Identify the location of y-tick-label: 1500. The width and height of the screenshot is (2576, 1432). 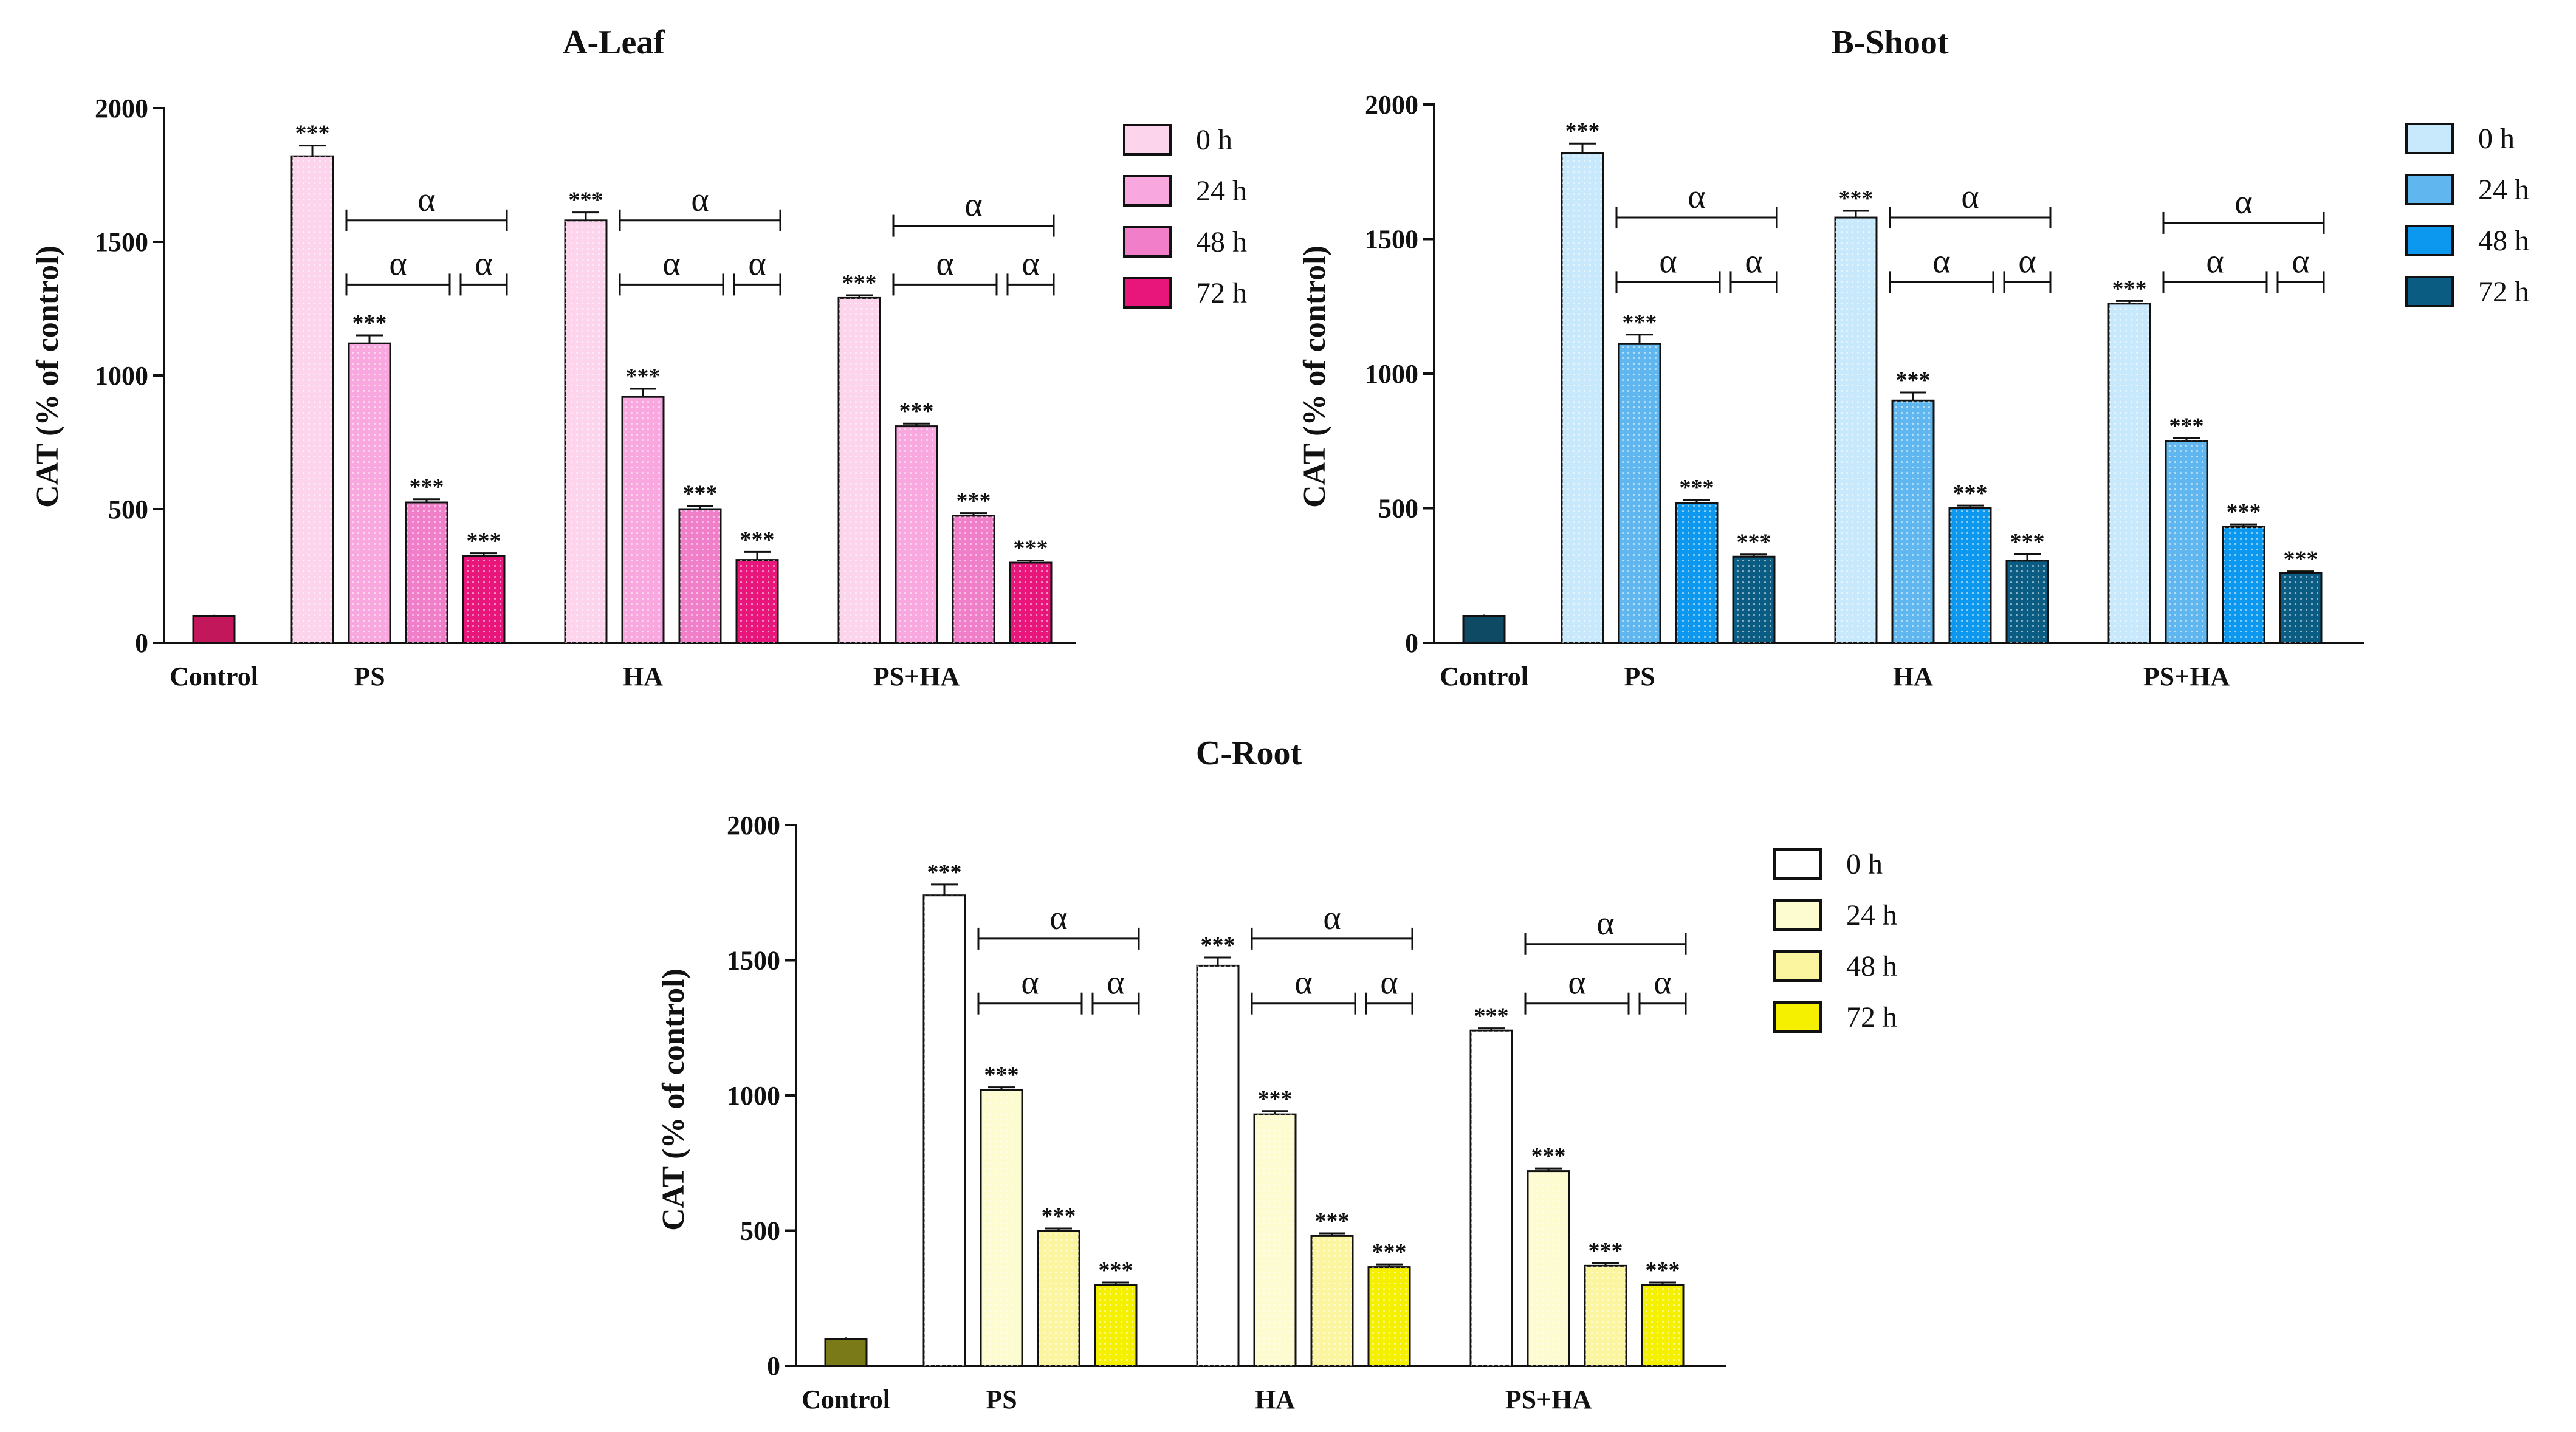
(1391, 240).